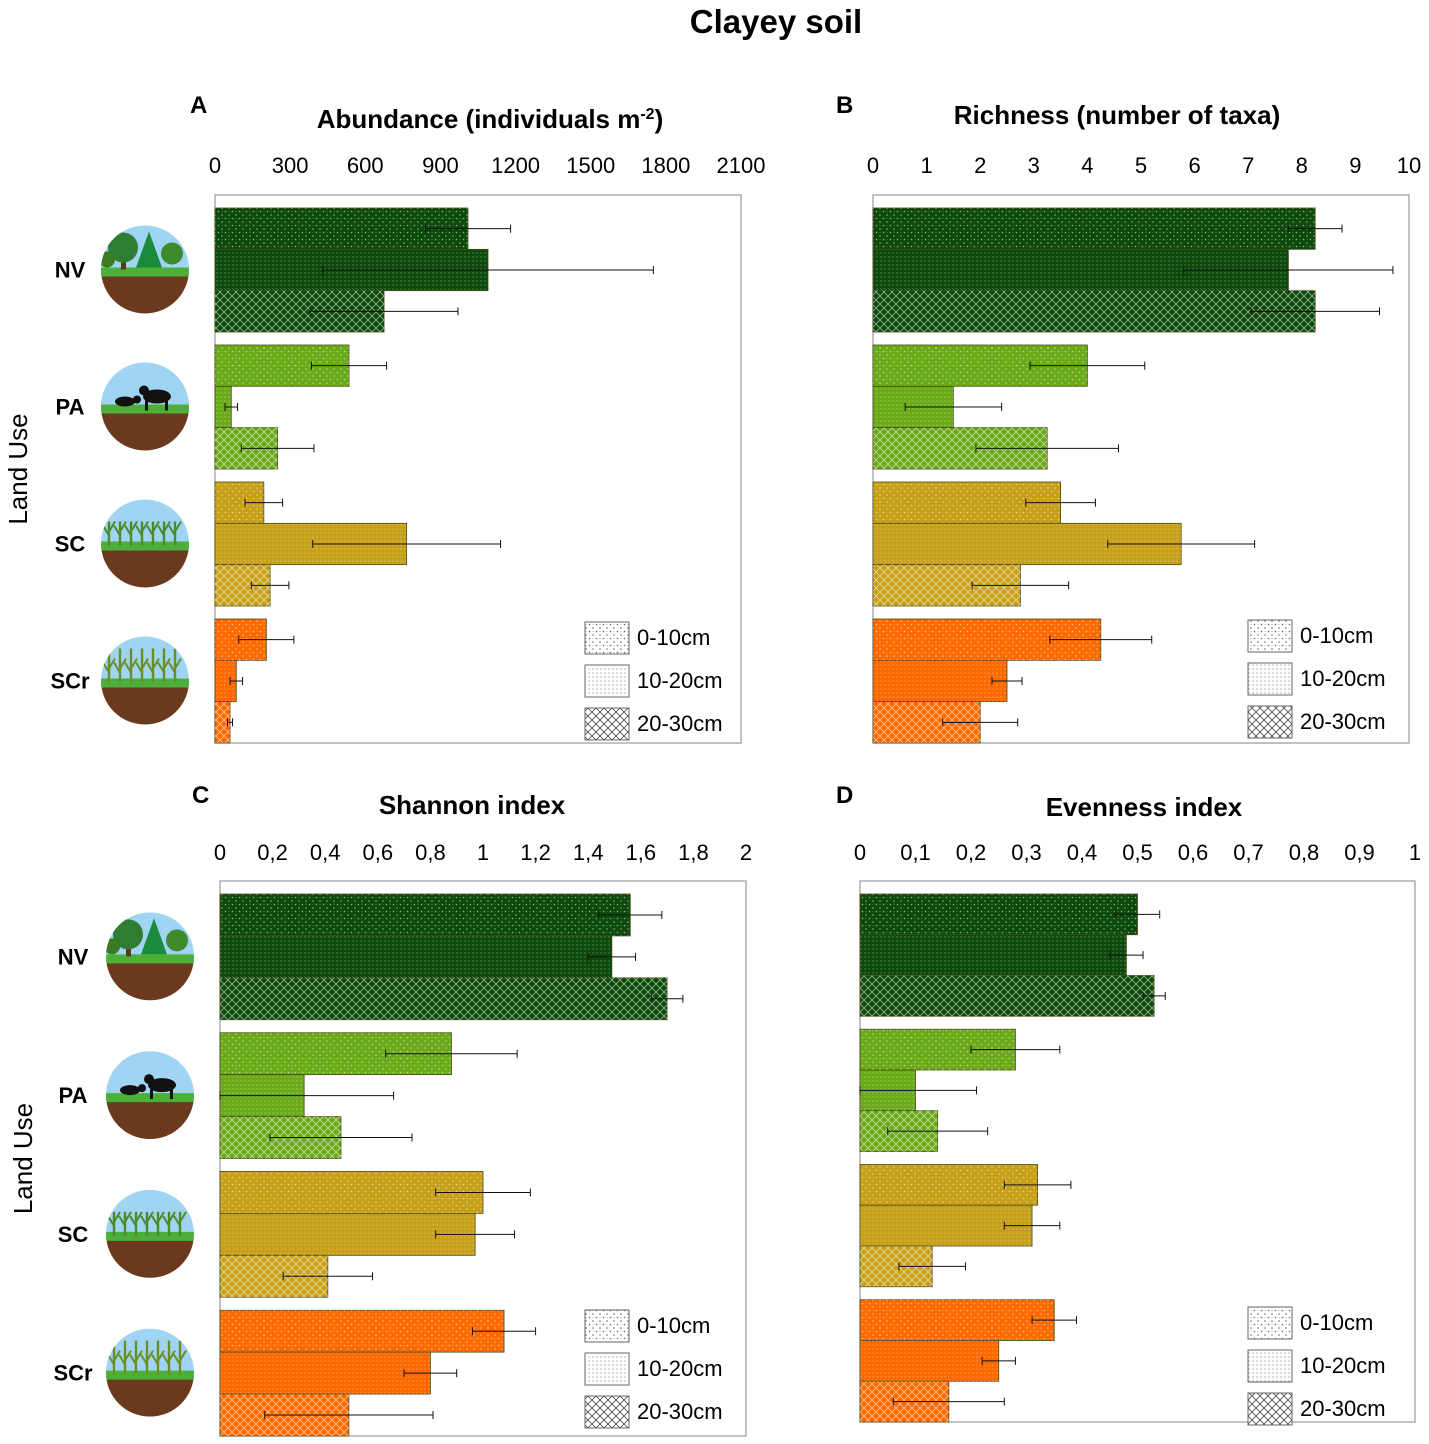 Image resolution: width=1429 pixels, height=1444 pixels. Describe the element at coordinates (515, 165) in the screenshot. I see `x-tick-label: 1200` at that location.